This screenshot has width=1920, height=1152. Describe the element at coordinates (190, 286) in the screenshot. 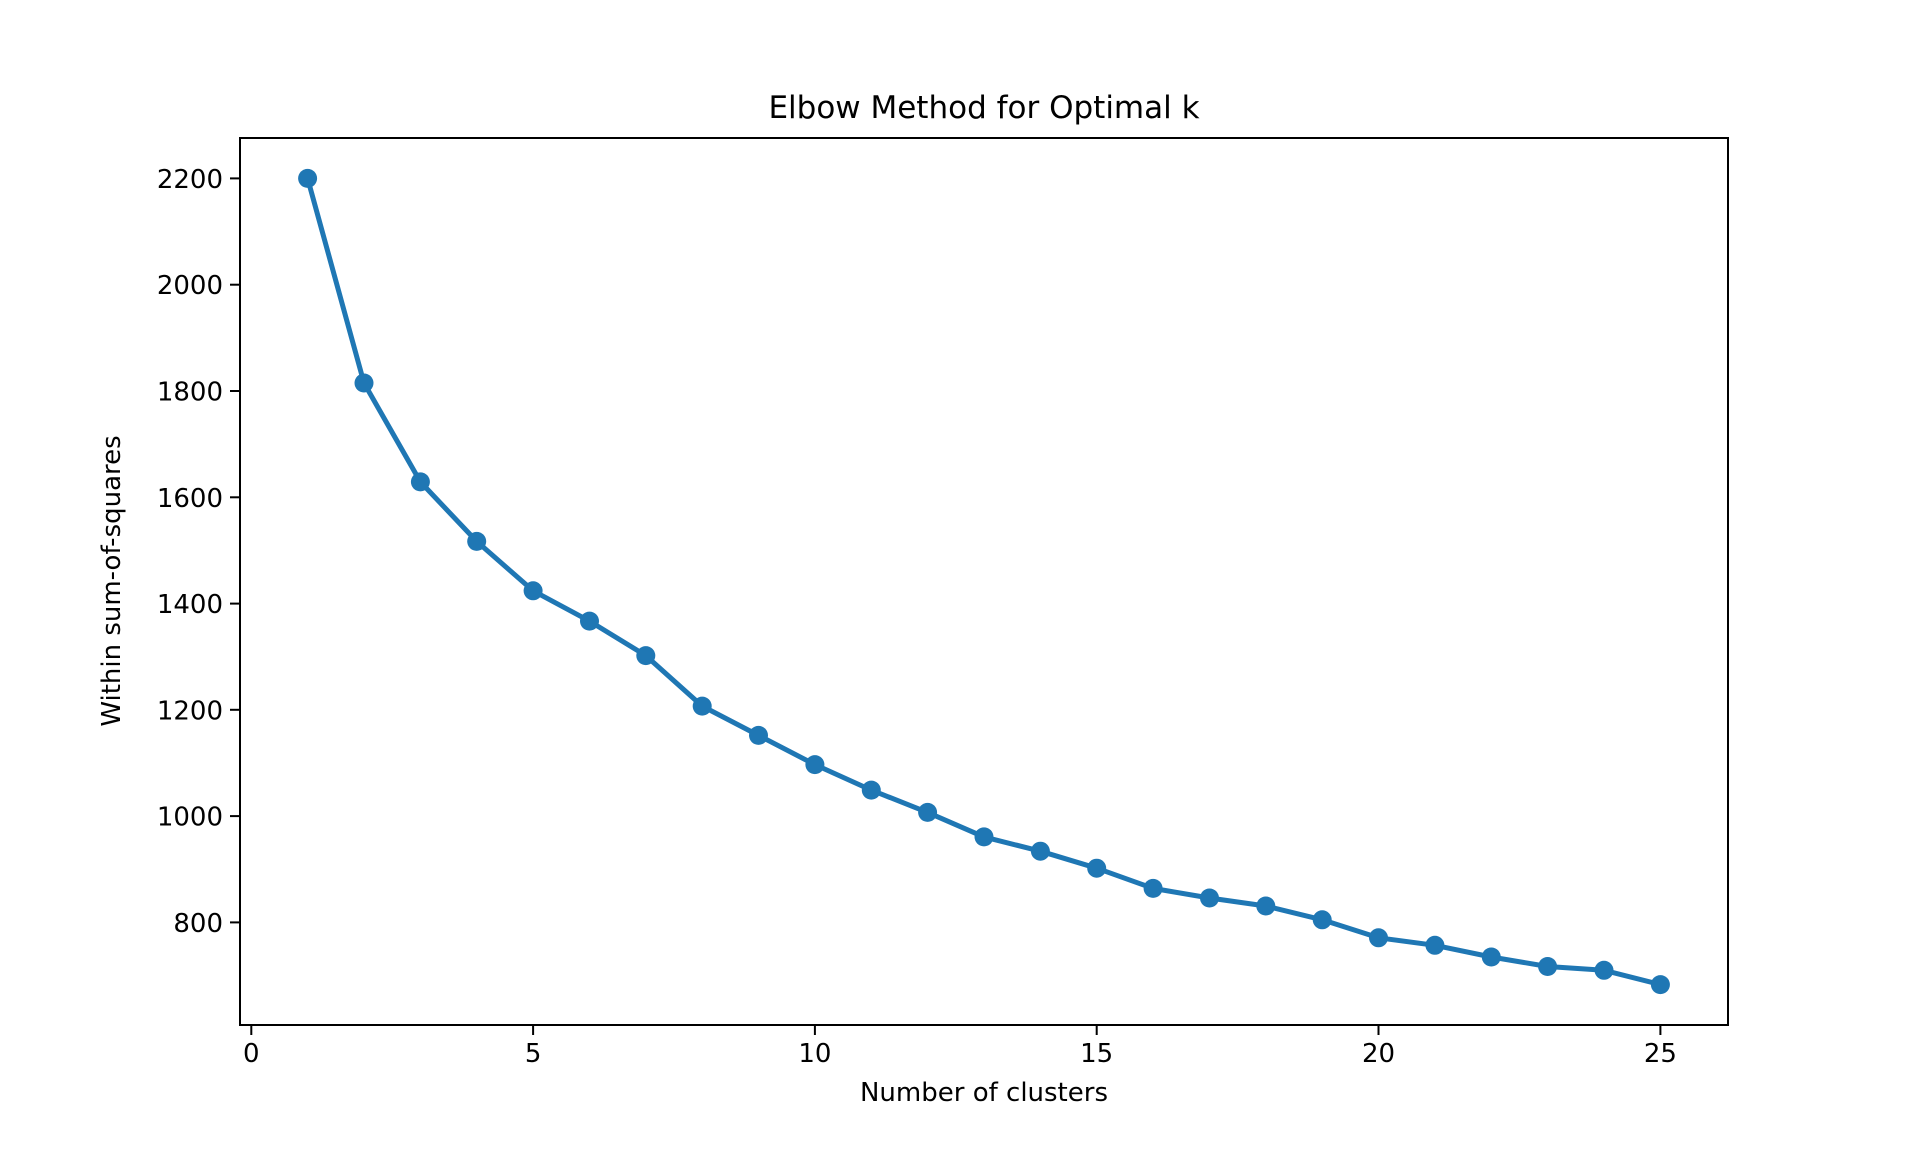

I see `y-tick-label: 2000` at that location.